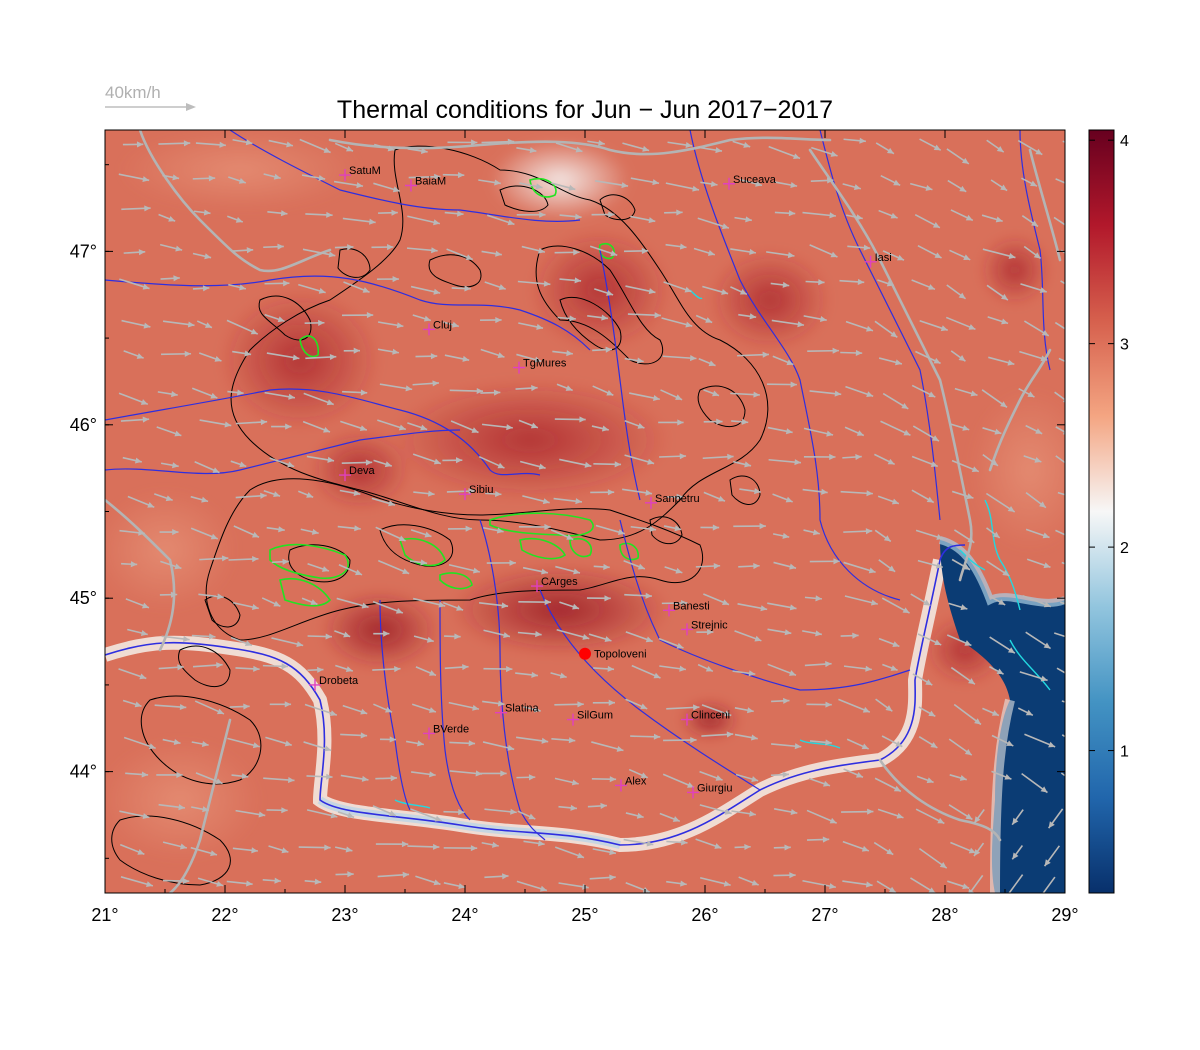  What do you see at coordinates (714, 788) in the screenshot?
I see `city-label: Giurgiu` at bounding box center [714, 788].